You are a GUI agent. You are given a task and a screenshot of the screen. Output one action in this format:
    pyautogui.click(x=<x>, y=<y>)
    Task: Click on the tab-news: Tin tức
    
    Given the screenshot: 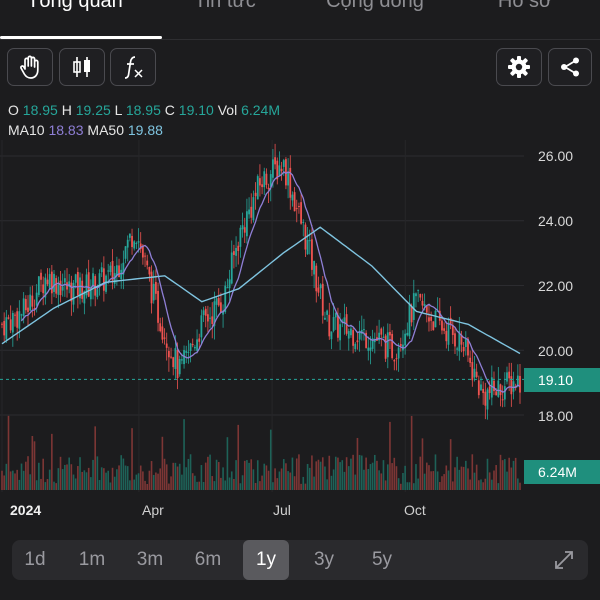 What is the action you would take?
    pyautogui.click(x=225, y=6)
    